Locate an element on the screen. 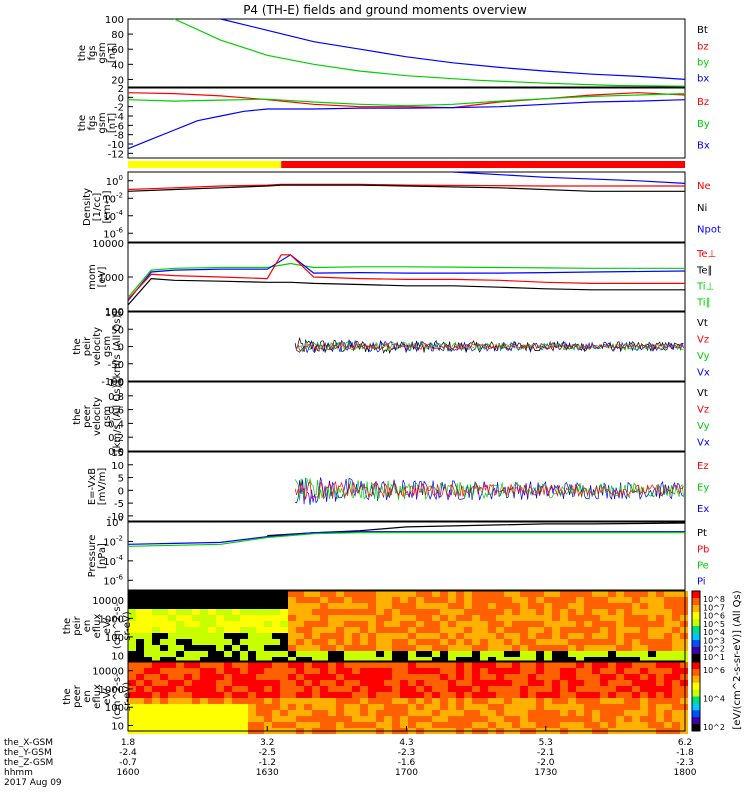  ylabel-line: [cm-3] is located at coordinates (107, 206).